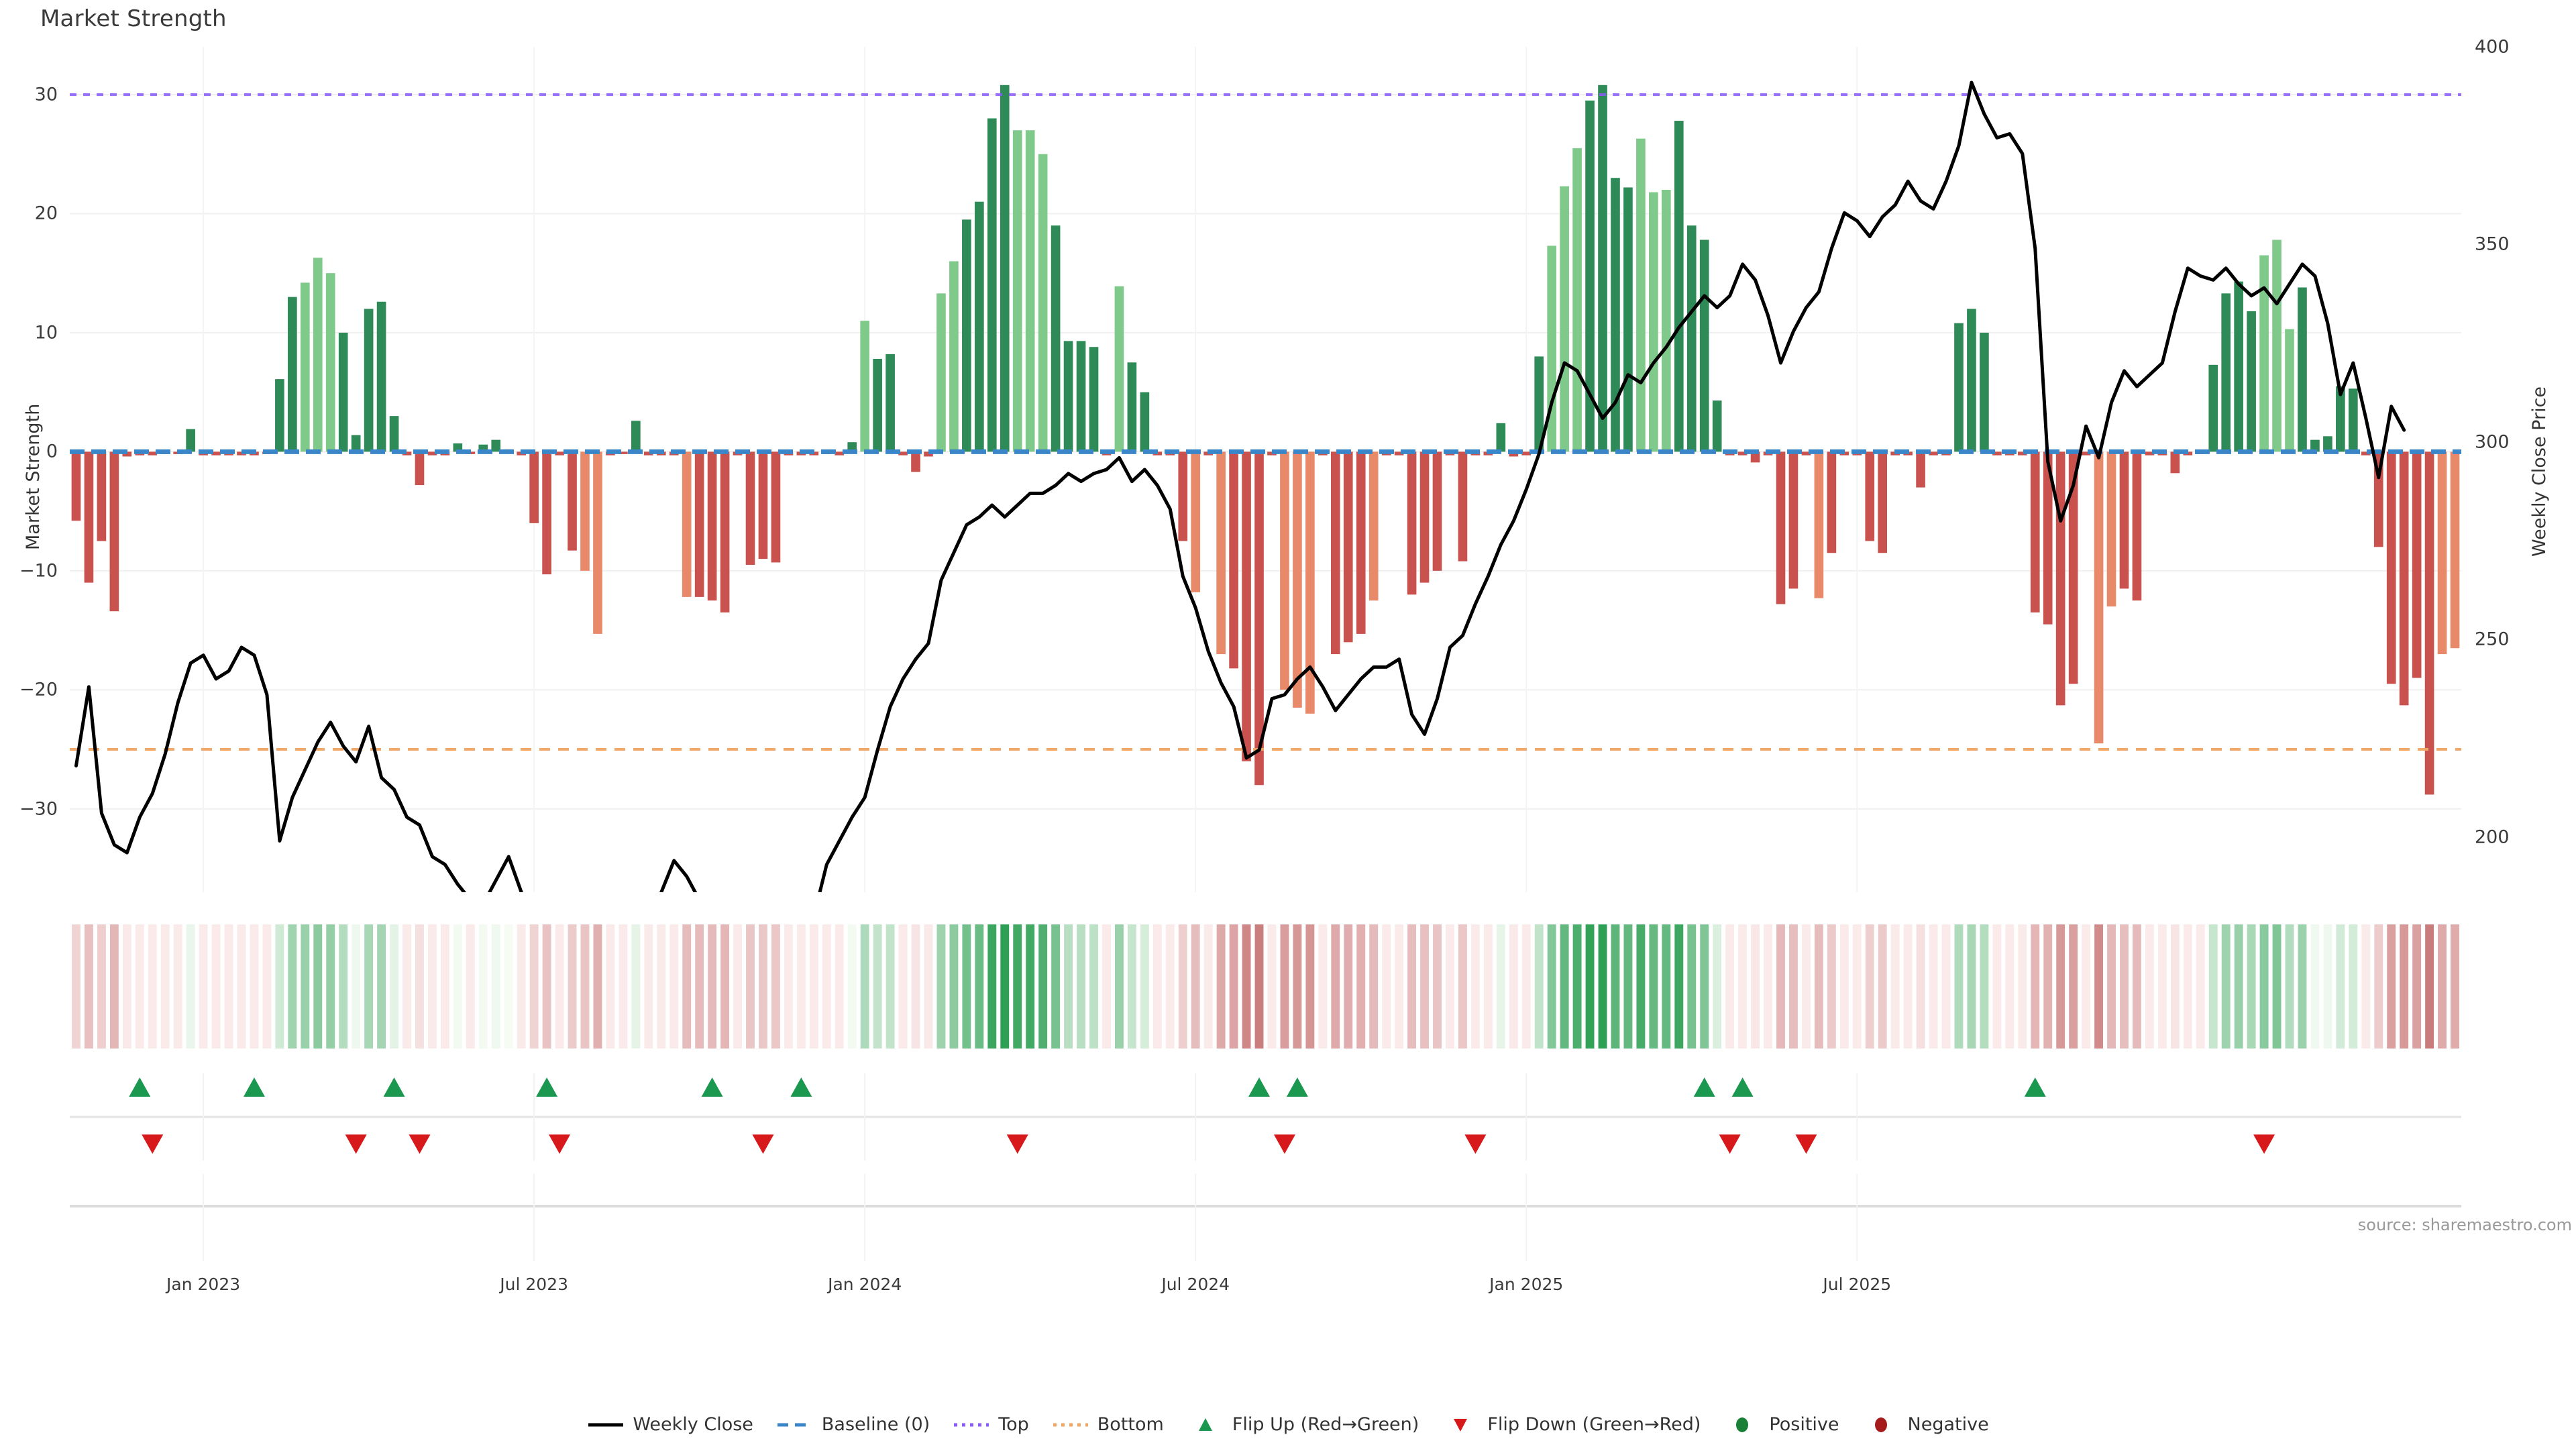 The height and width of the screenshot is (1449, 2576). Describe the element at coordinates (1925, 1424) in the screenshot. I see `legend-item: Negative` at that location.